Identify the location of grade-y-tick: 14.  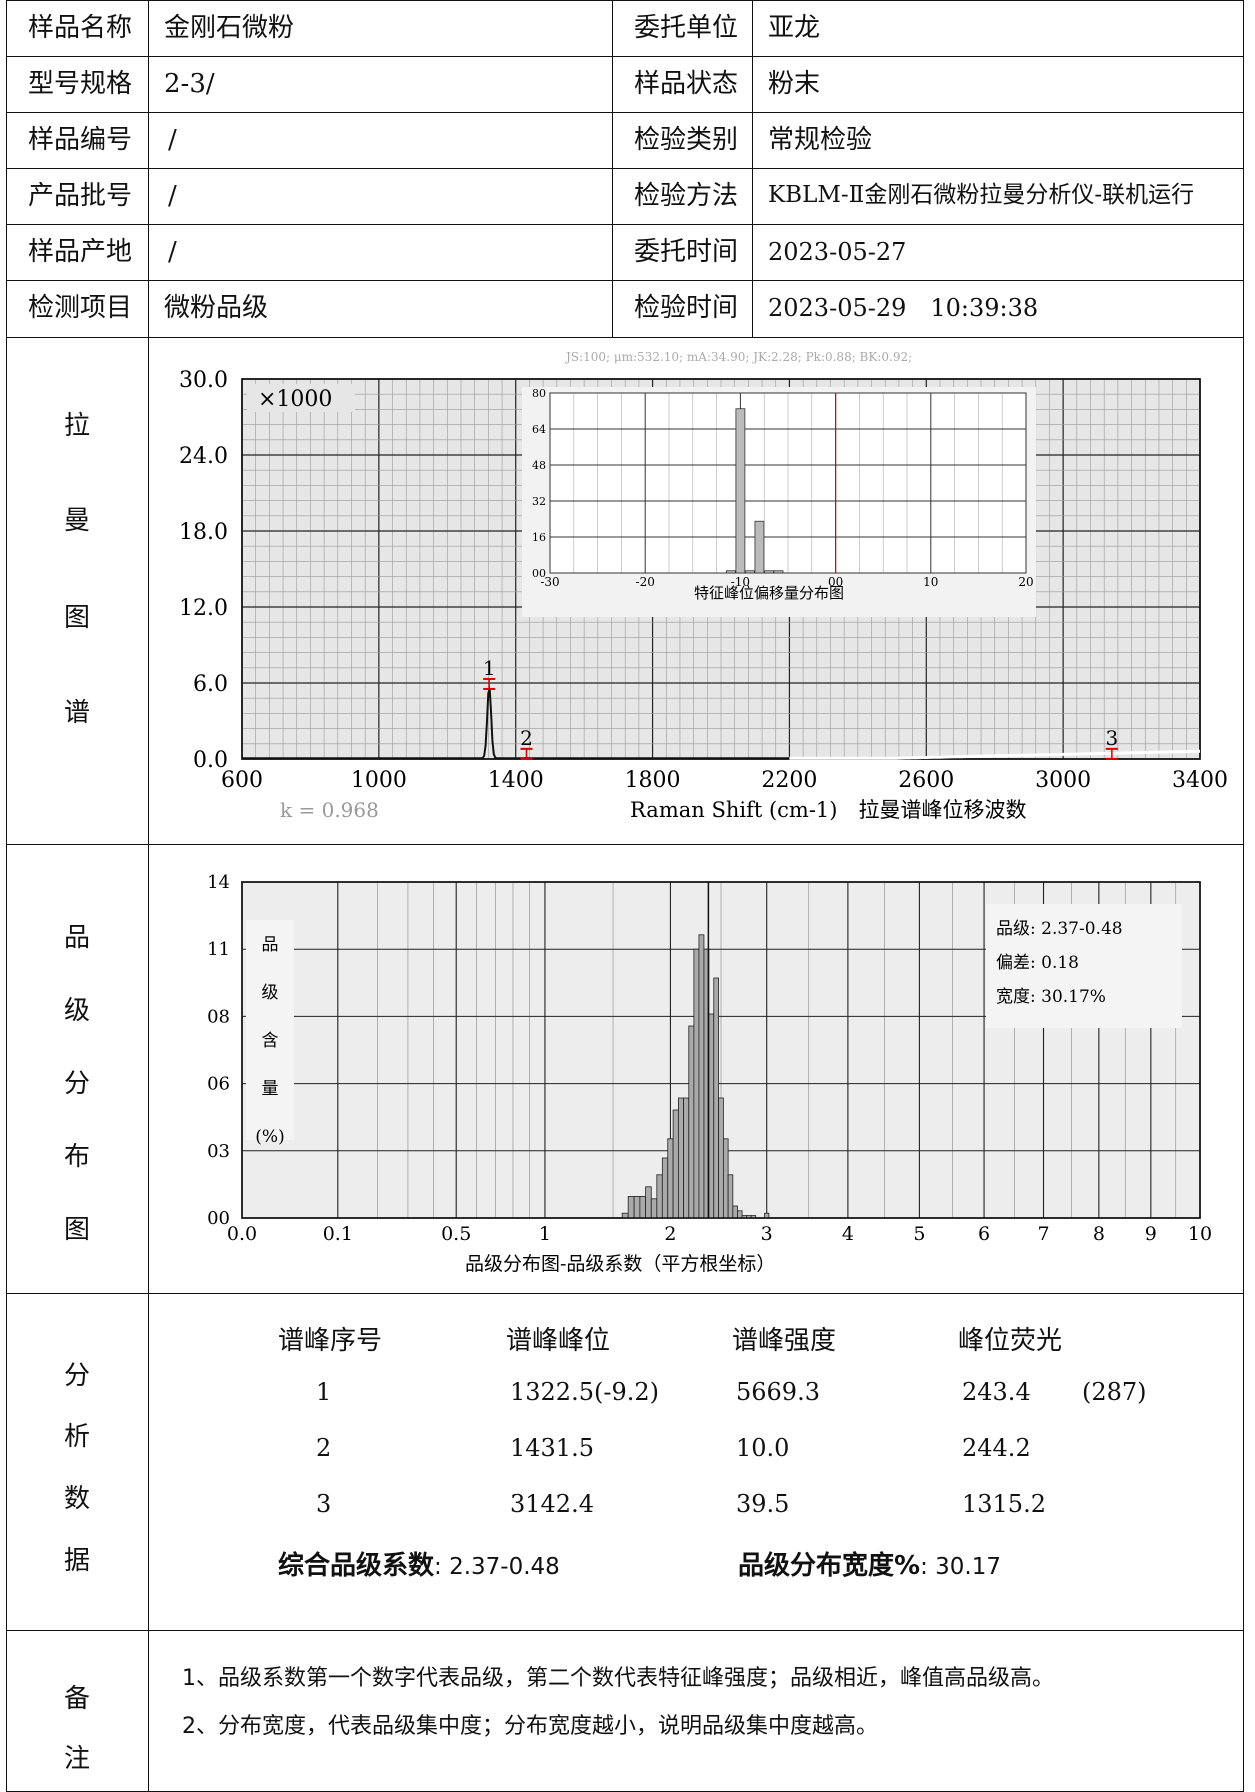
(218, 882).